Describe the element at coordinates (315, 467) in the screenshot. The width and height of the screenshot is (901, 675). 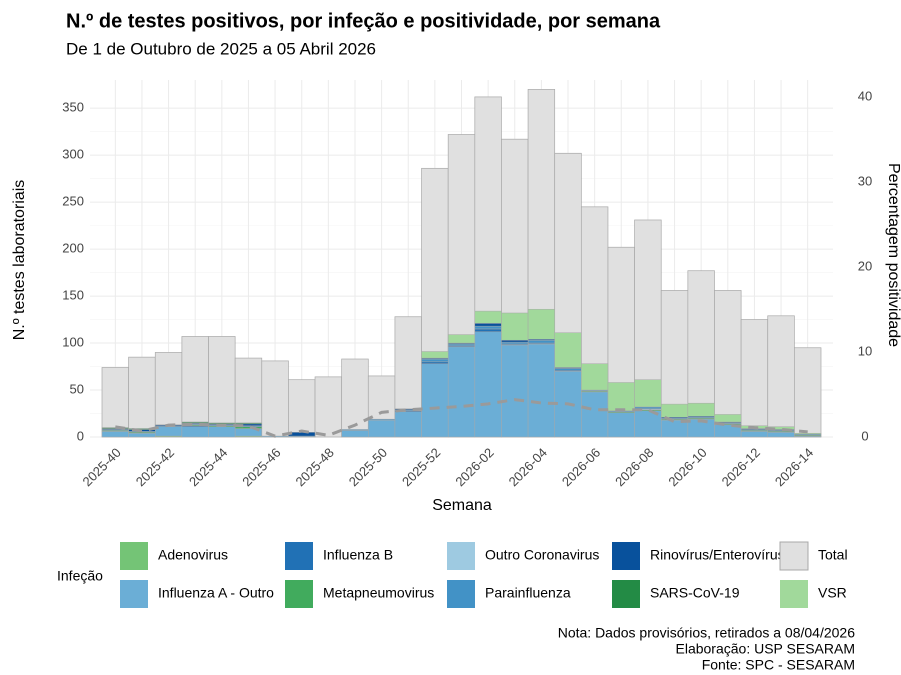
I see `x-tick-label: 2025-48` at that location.